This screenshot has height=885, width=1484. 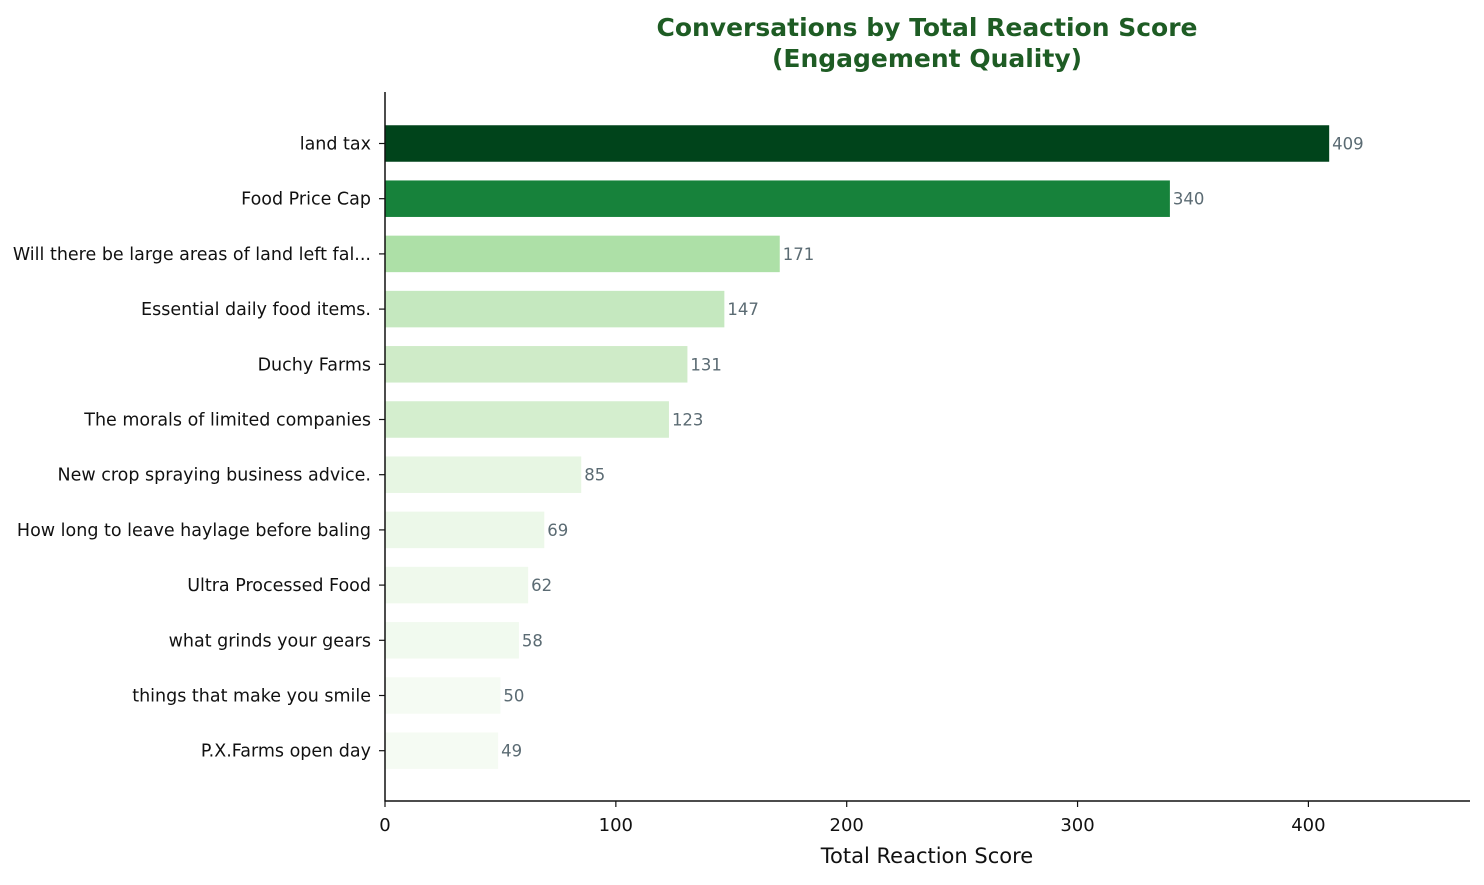 I want to click on x-tick-label: 100, so click(x=616, y=825).